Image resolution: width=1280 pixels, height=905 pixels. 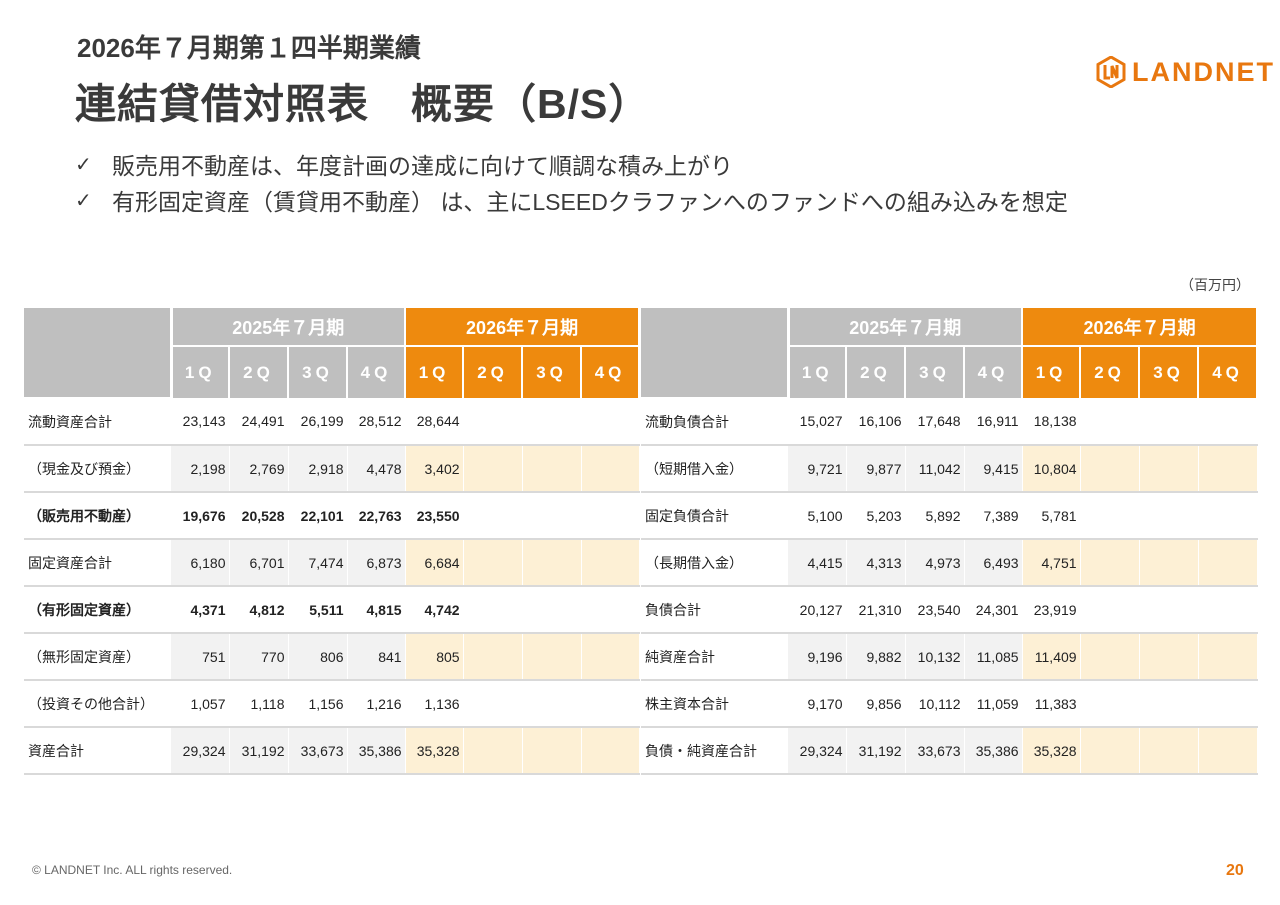 What do you see at coordinates (876, 657) in the screenshot?
I see `value-cell: 9,882` at bounding box center [876, 657].